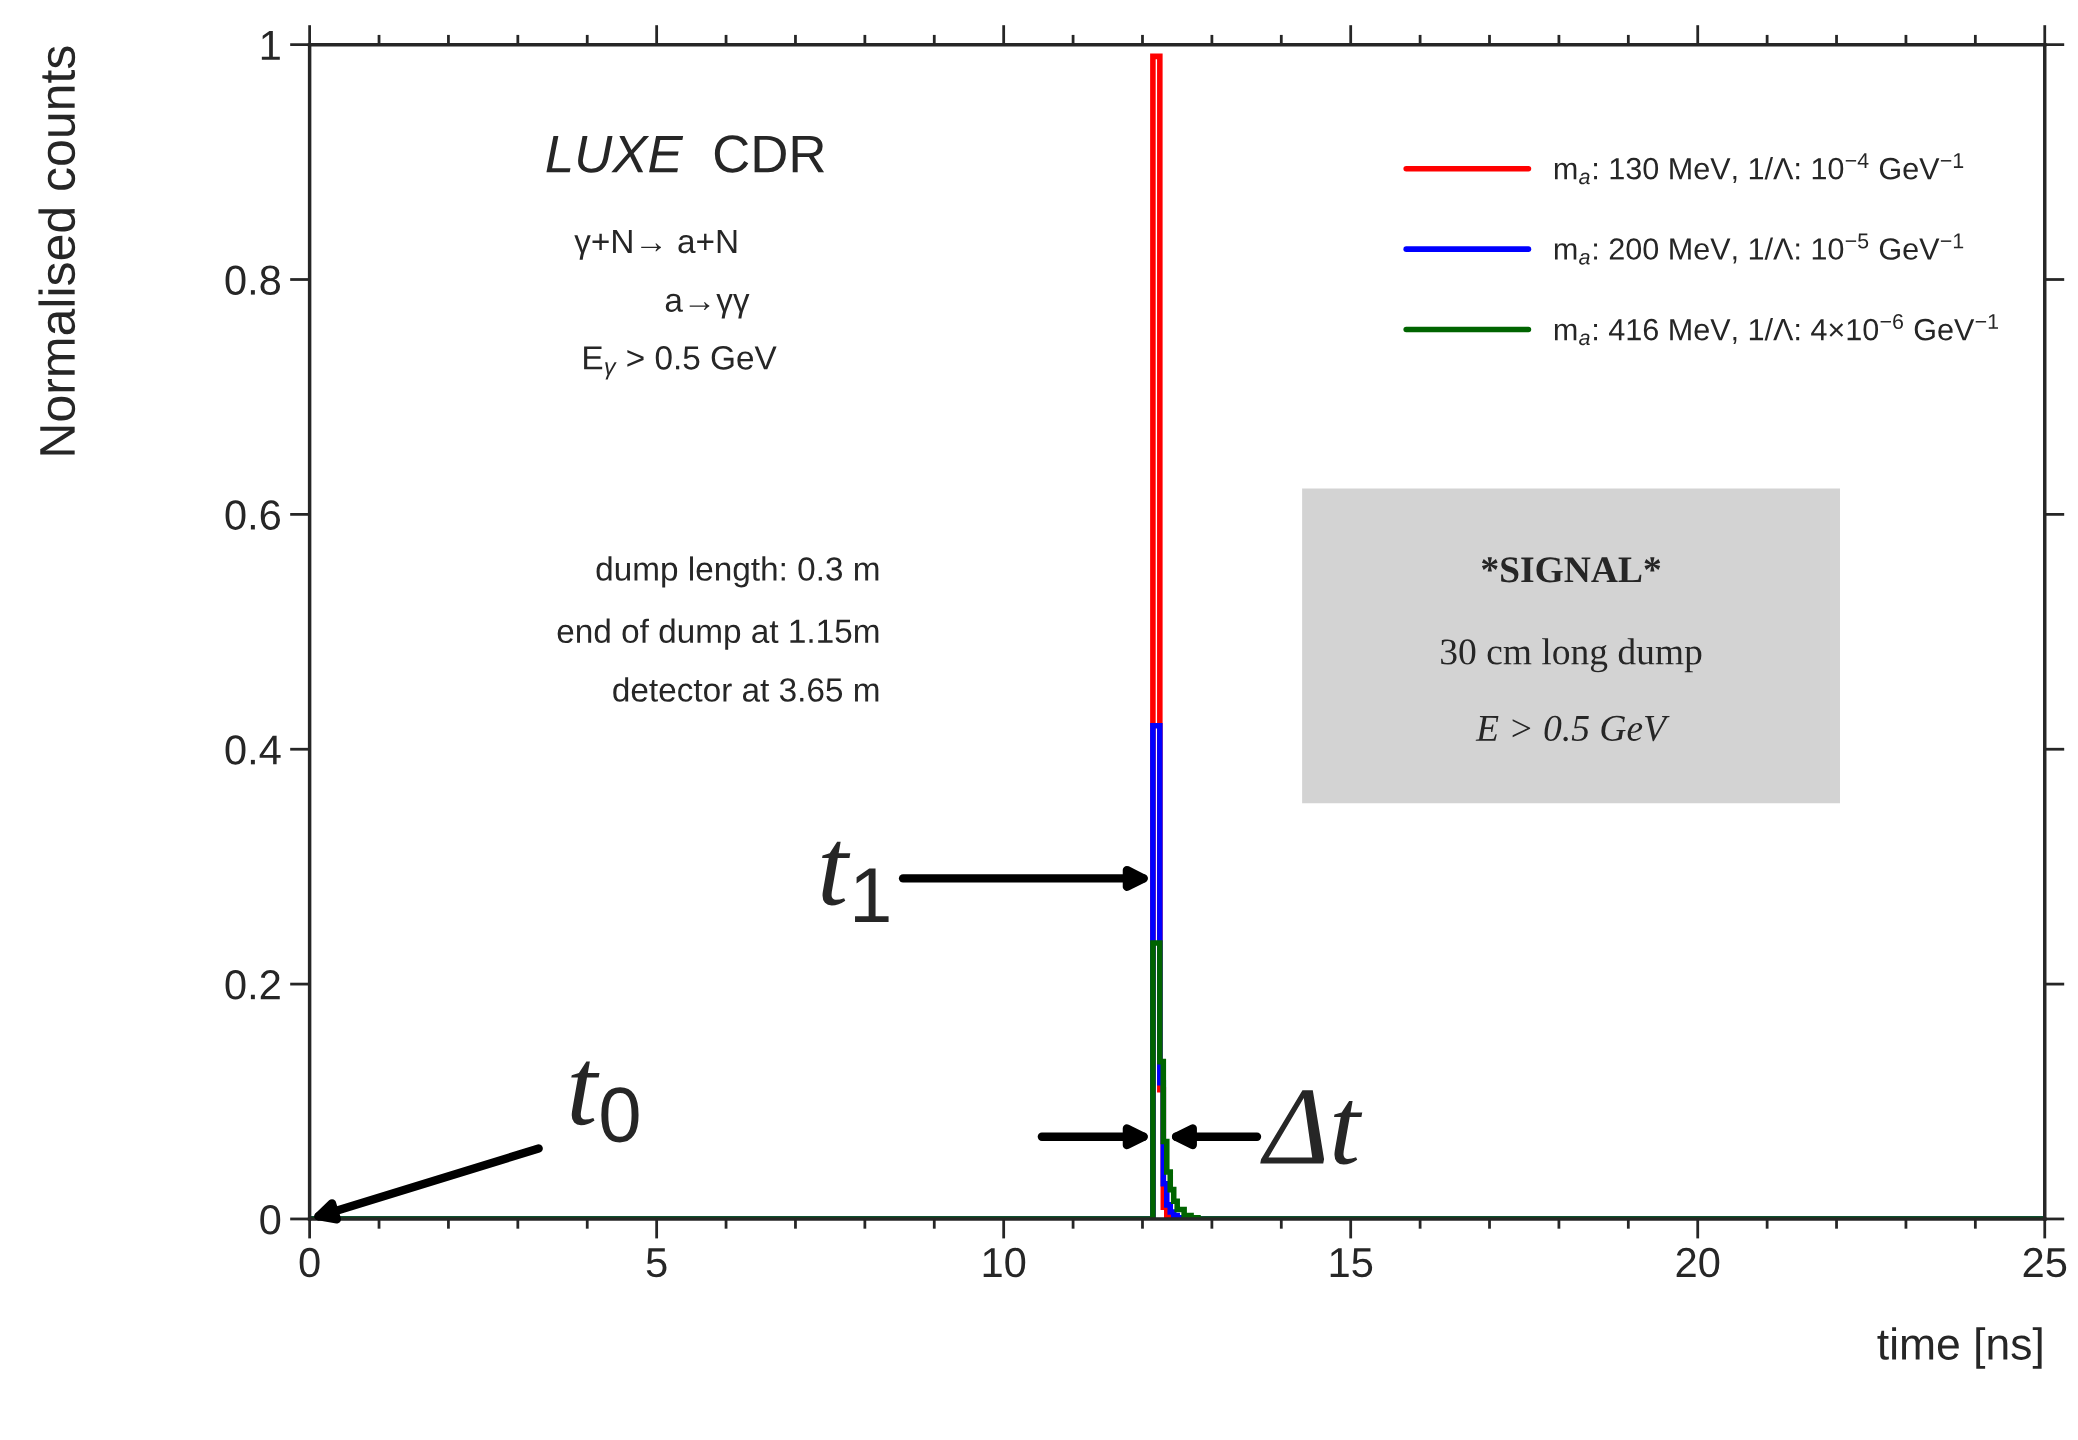 The height and width of the screenshot is (1440, 2078). I want to click on annotation: detector at 3.65 m, so click(746, 689).